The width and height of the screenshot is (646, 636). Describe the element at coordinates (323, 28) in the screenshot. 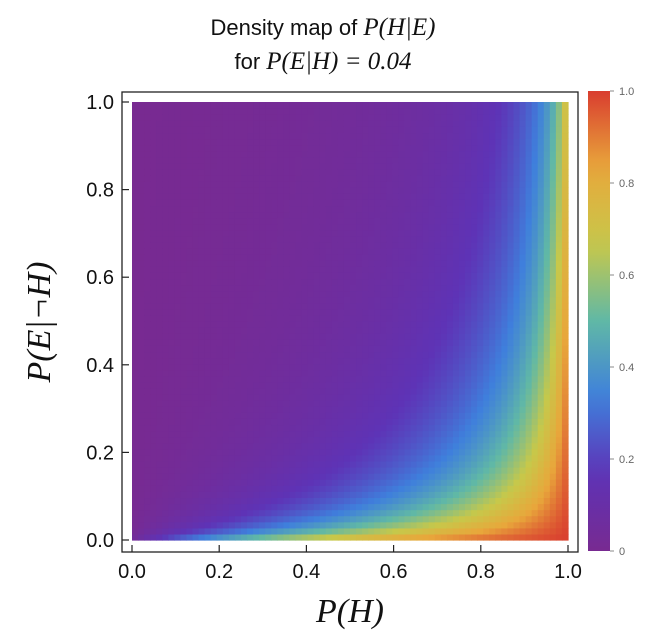

I see `chart-title-line-1: Density map of P(H|E)` at that location.